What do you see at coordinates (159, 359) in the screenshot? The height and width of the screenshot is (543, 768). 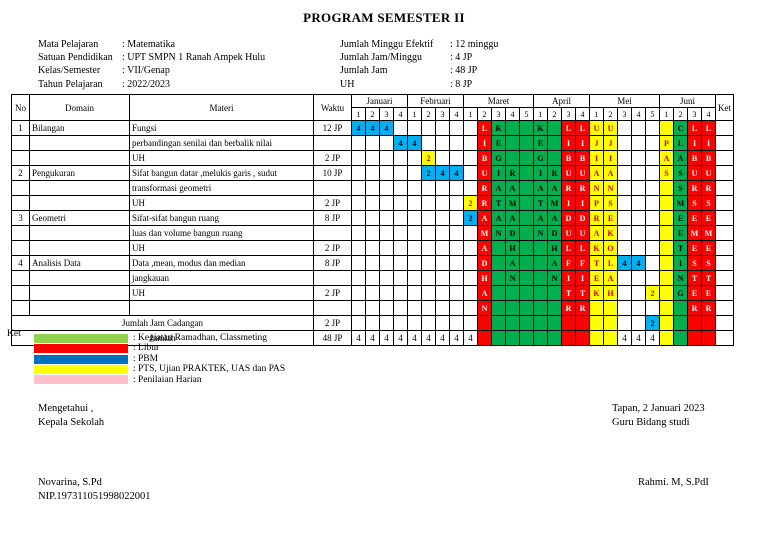 I see `legend-item-pbm: : PBM` at bounding box center [159, 359].